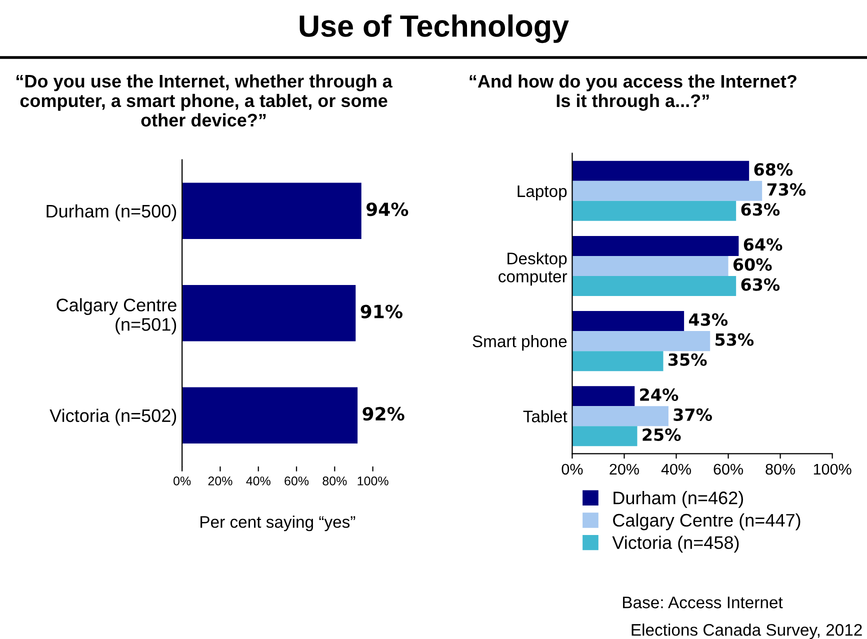 This screenshot has width=867, height=639. I want to click on text: Use of Technology, so click(434, 29).